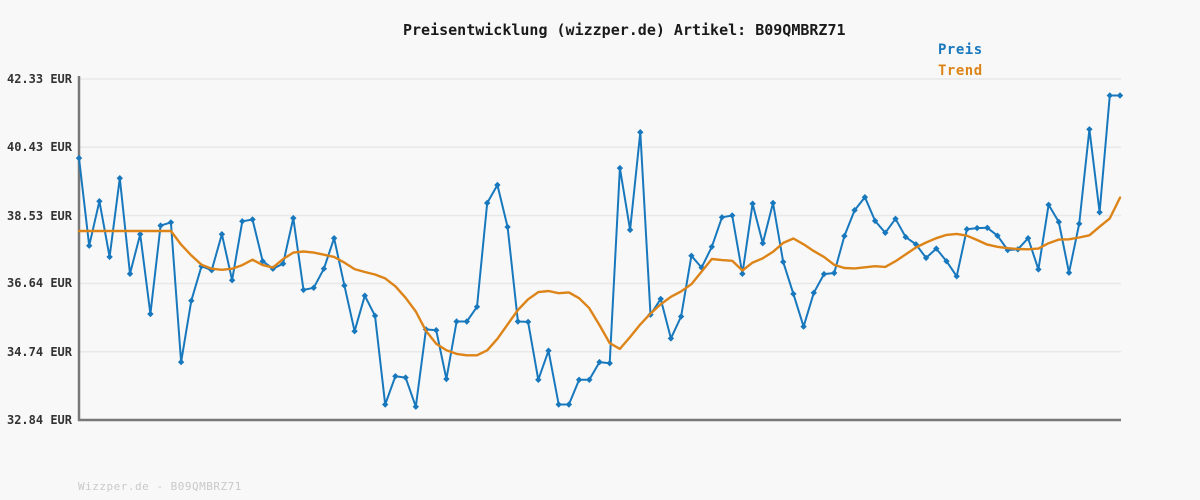 The width and height of the screenshot is (1200, 500). What do you see at coordinates (960, 71) in the screenshot?
I see `legend-item-trend: Trend` at bounding box center [960, 71].